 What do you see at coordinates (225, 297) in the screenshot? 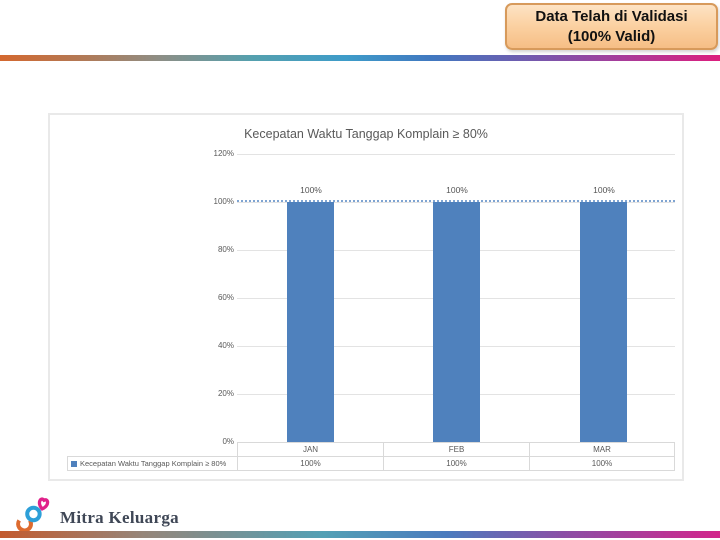
I see `y-tick-60: 60%` at bounding box center [225, 297].